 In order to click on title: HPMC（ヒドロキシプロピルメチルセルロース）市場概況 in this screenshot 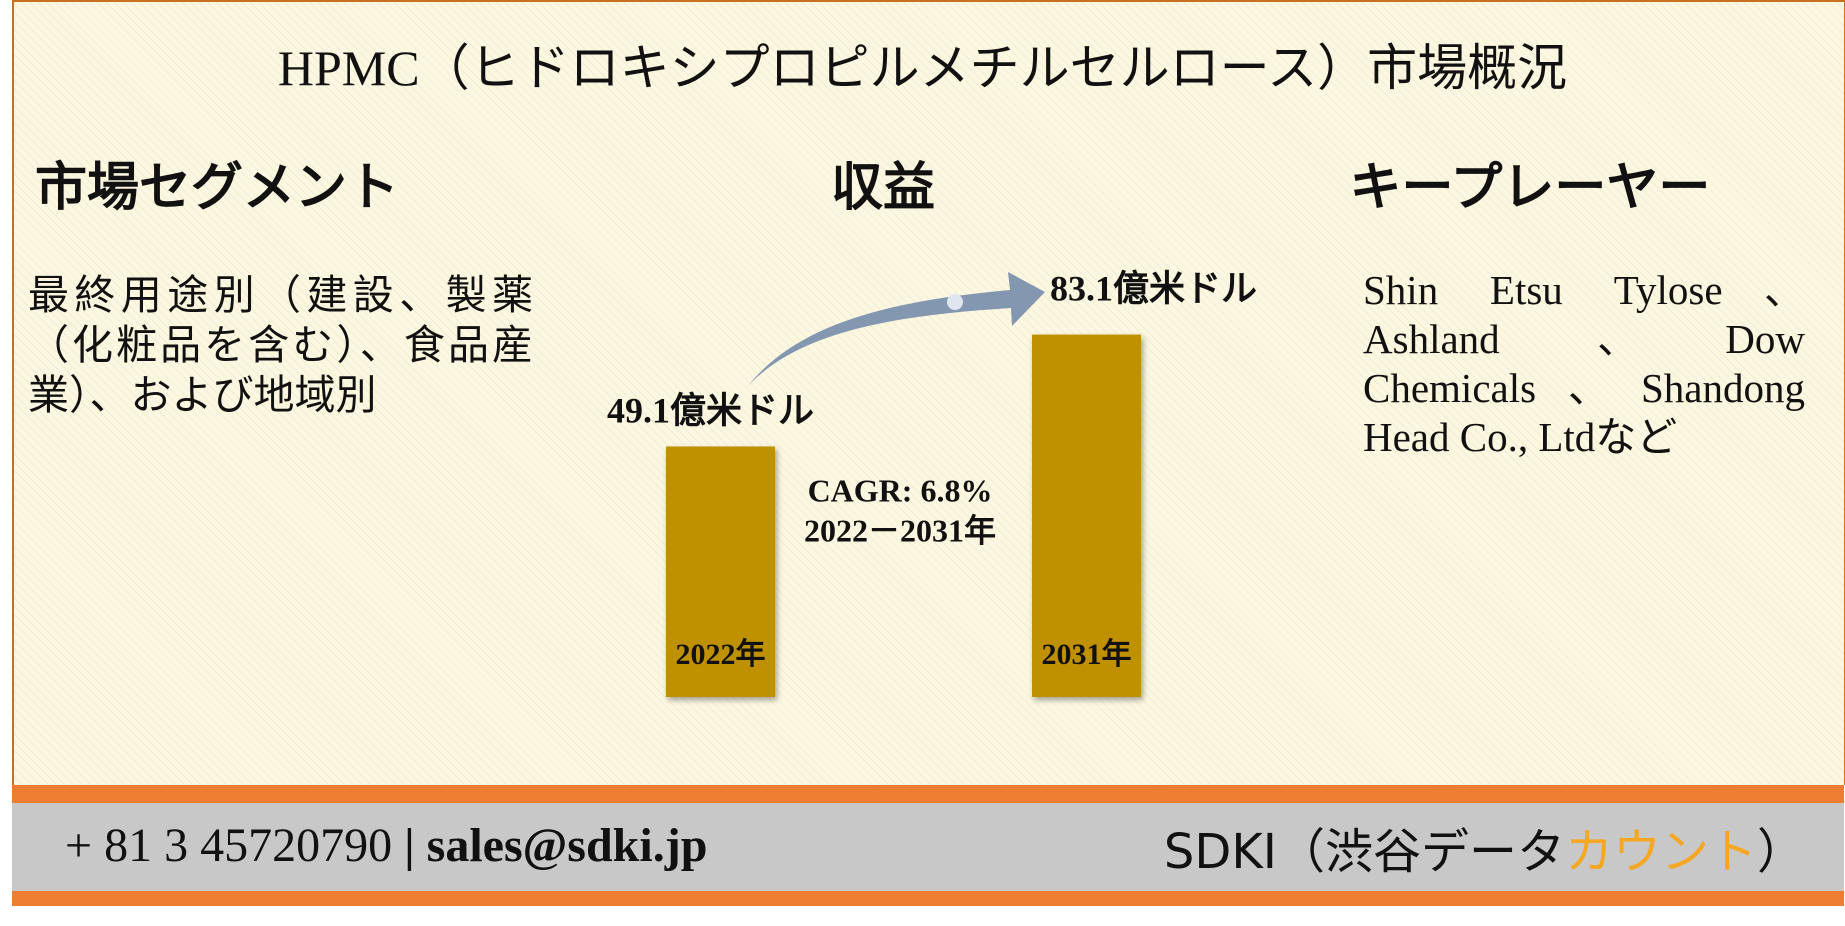, I will do `click(922, 68)`.